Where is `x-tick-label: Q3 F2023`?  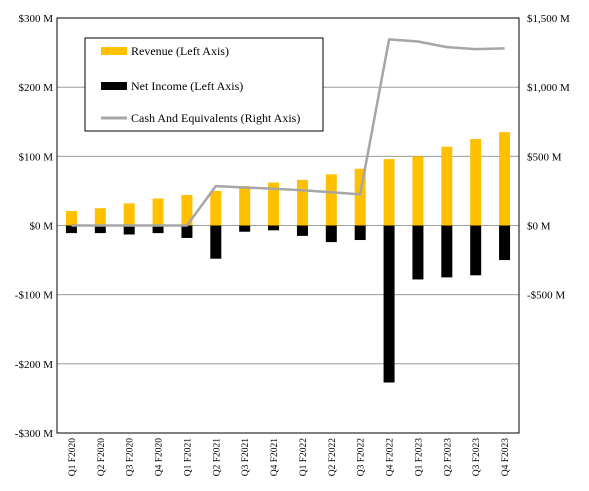
x-tick-label: Q3 F2023 is located at coordinates (477, 457).